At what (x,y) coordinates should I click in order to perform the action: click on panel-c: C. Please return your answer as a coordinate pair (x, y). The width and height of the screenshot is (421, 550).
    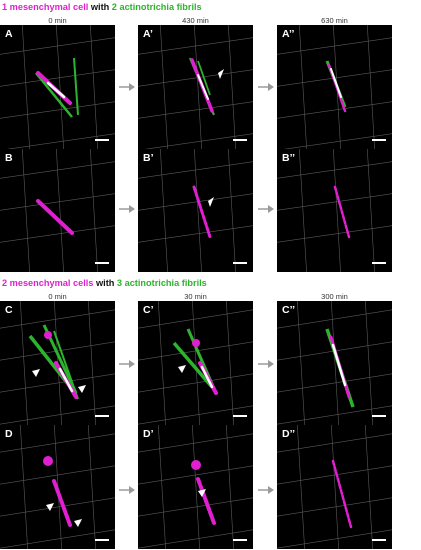
    Looking at the image, I should click on (57, 363).